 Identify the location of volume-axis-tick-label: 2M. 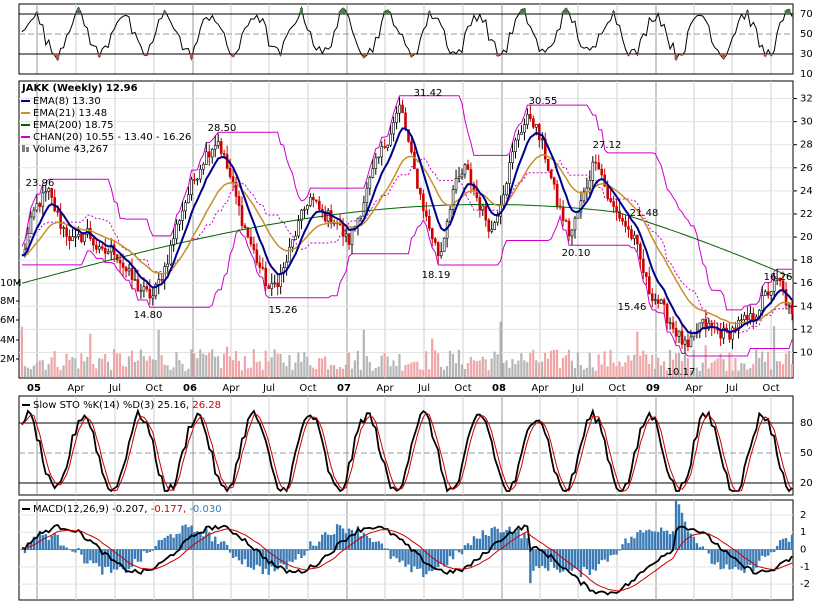
(7, 359).